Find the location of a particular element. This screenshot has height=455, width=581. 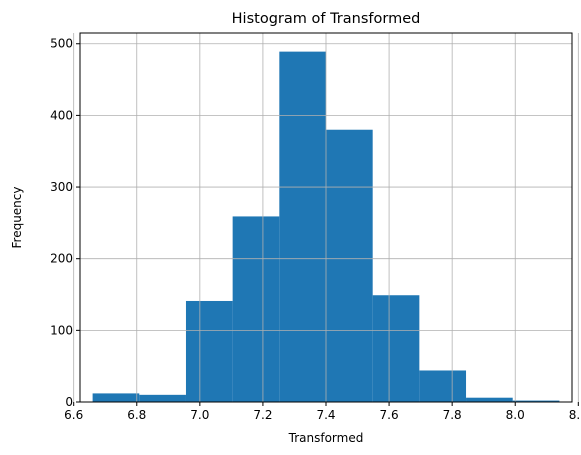

x-tick-label-1: 6.8 is located at coordinates (136, 415).